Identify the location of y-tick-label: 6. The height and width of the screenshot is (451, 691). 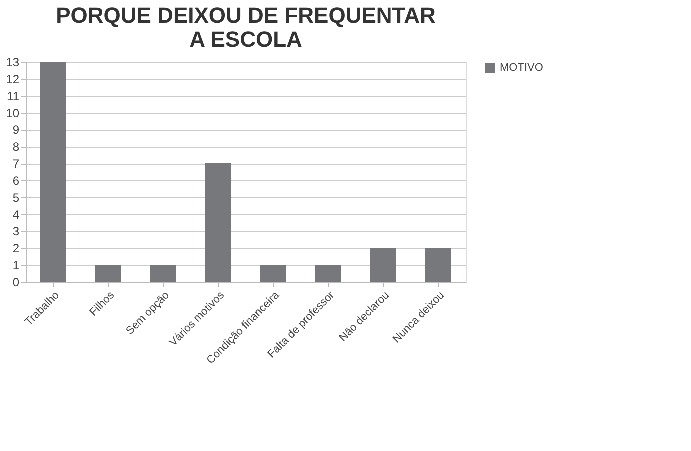
(16, 181).